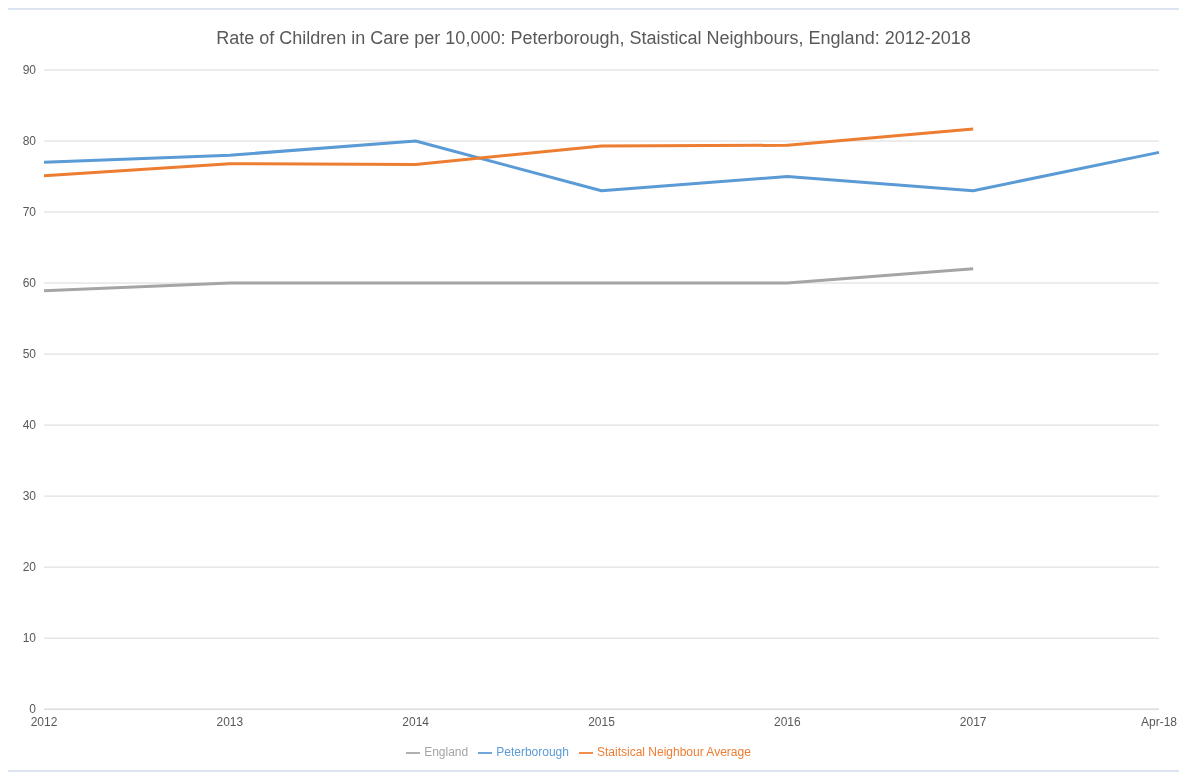 The image size is (1187, 780). I want to click on y-tick-label: 90, so click(29, 70).